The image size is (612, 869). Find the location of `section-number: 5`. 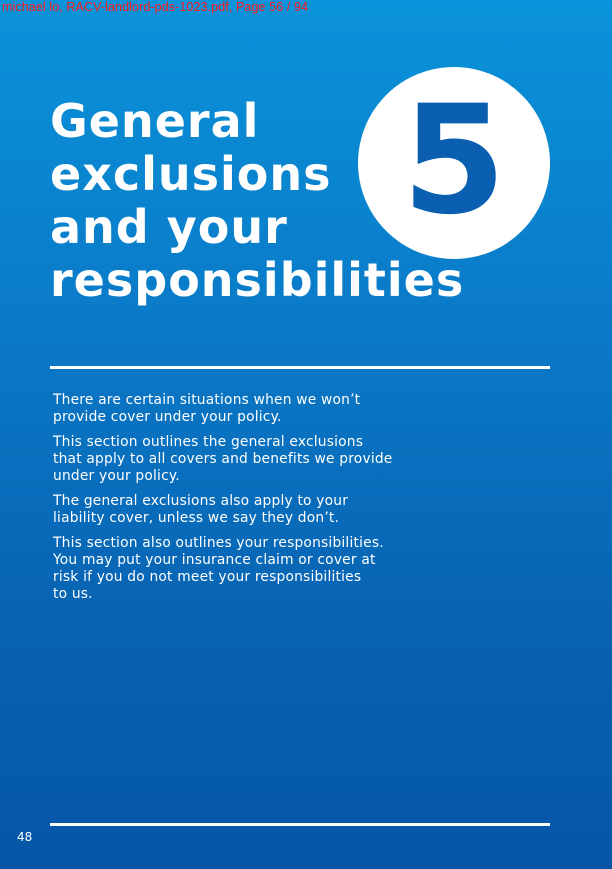

section-number: 5 is located at coordinates (454, 161).